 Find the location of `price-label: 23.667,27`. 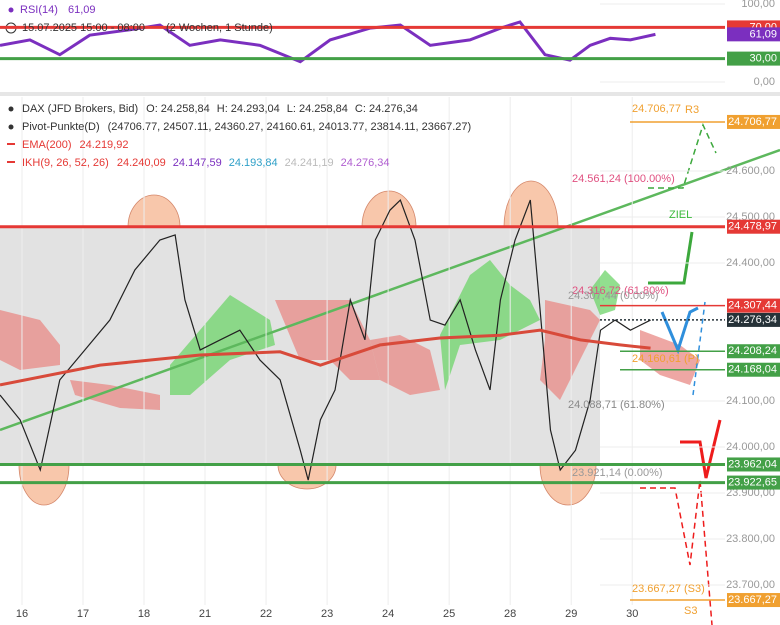

price-label: 23.667,27 is located at coordinates (752, 600).